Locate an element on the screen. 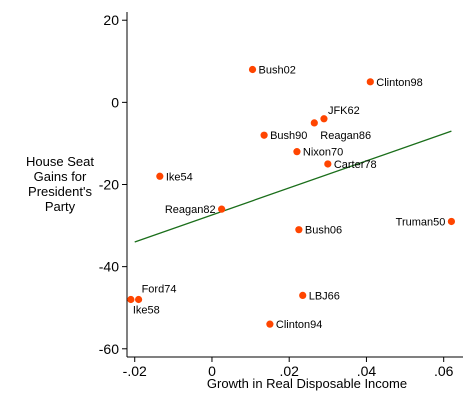  data-point-label: Ford74 is located at coordinates (159, 290).